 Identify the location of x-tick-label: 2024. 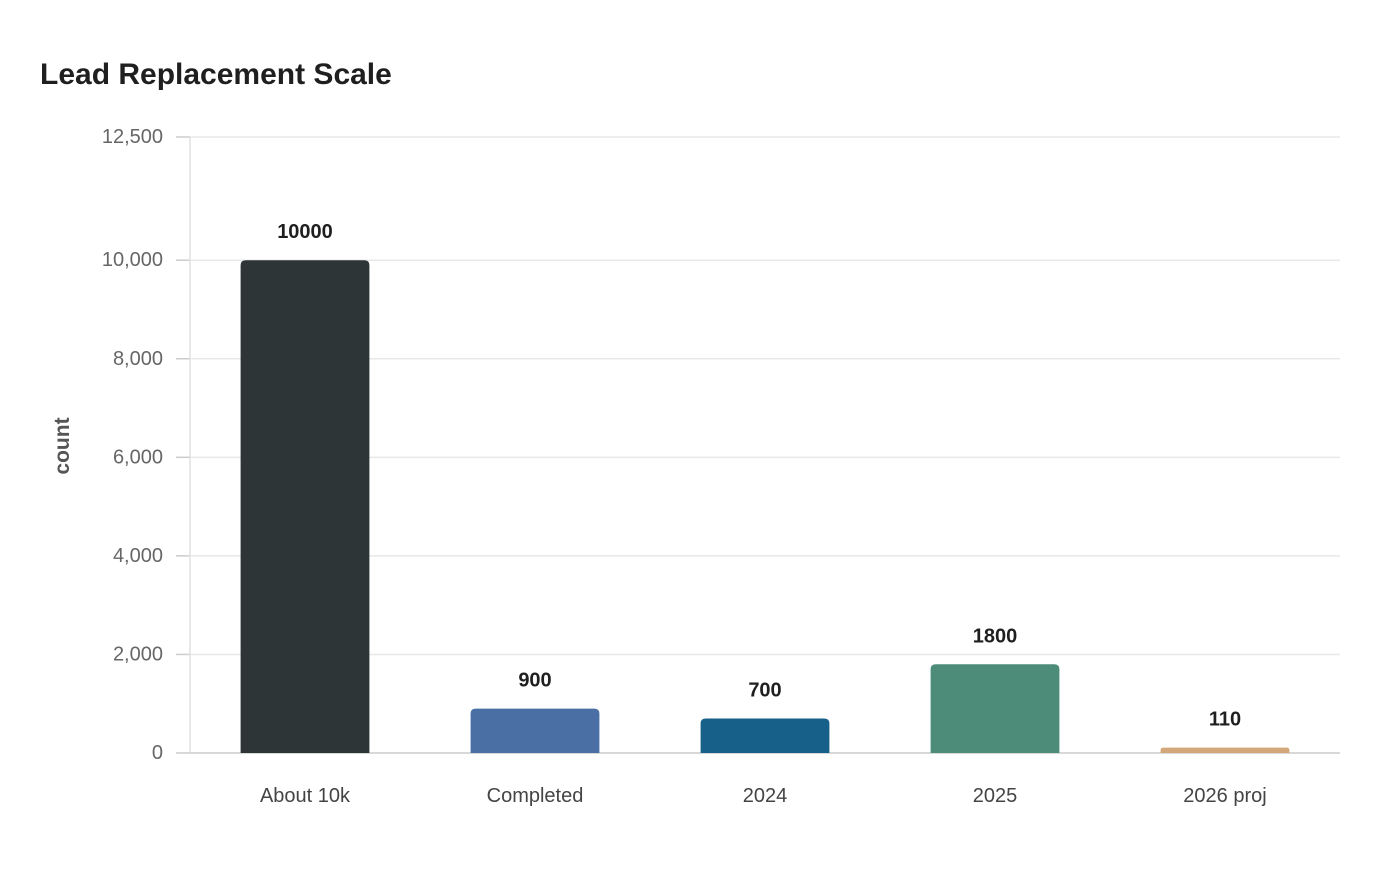
(765, 796).